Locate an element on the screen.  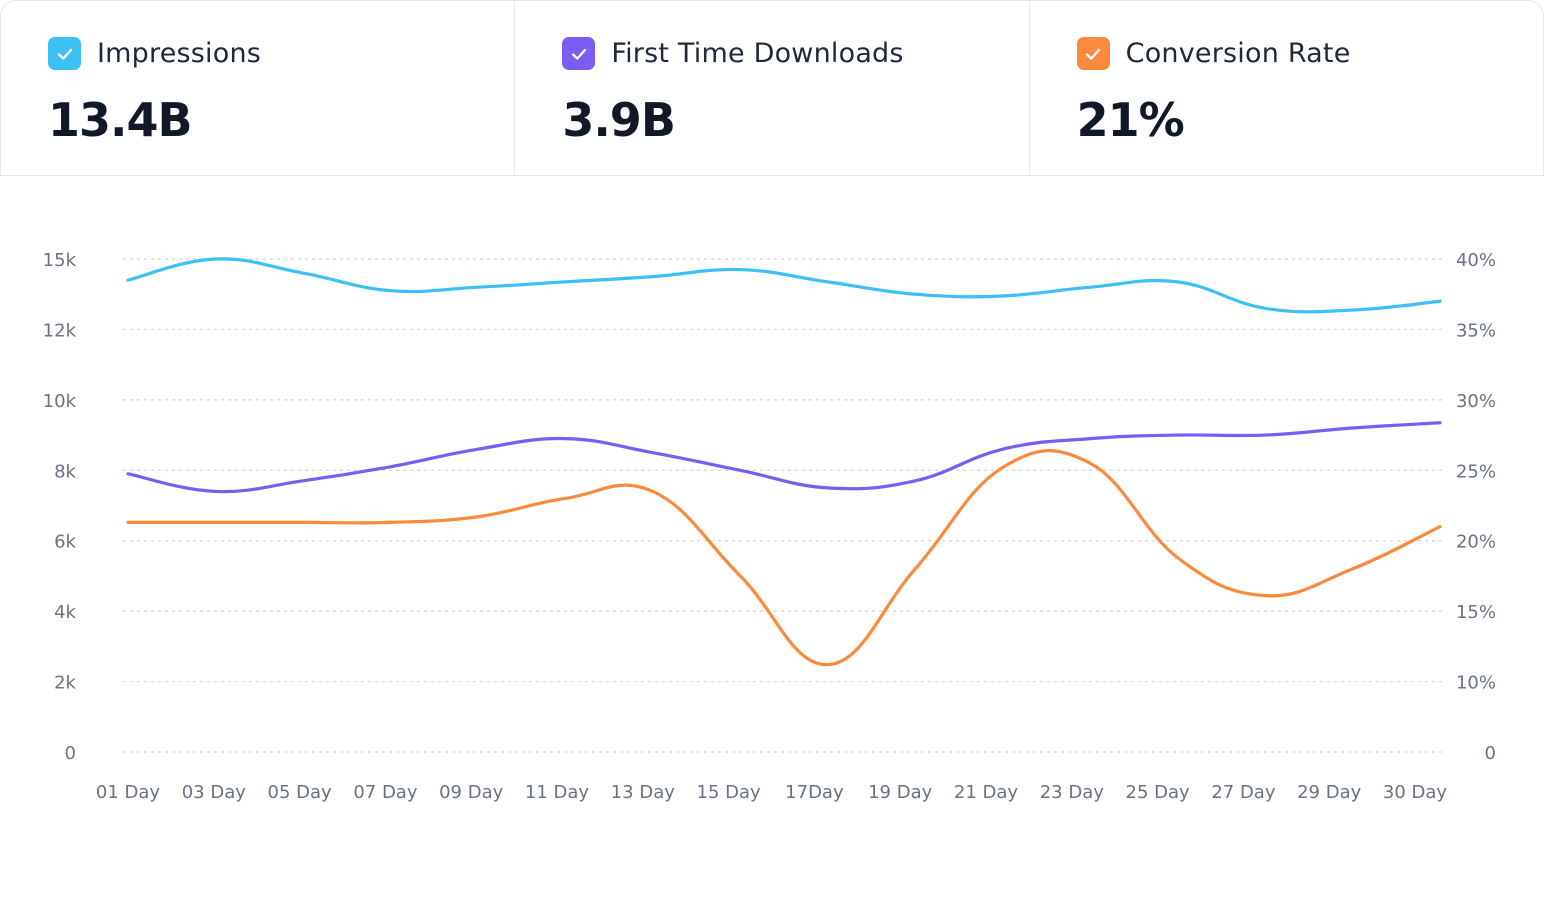
x-tick-label: 30 Day is located at coordinates (1415, 792).